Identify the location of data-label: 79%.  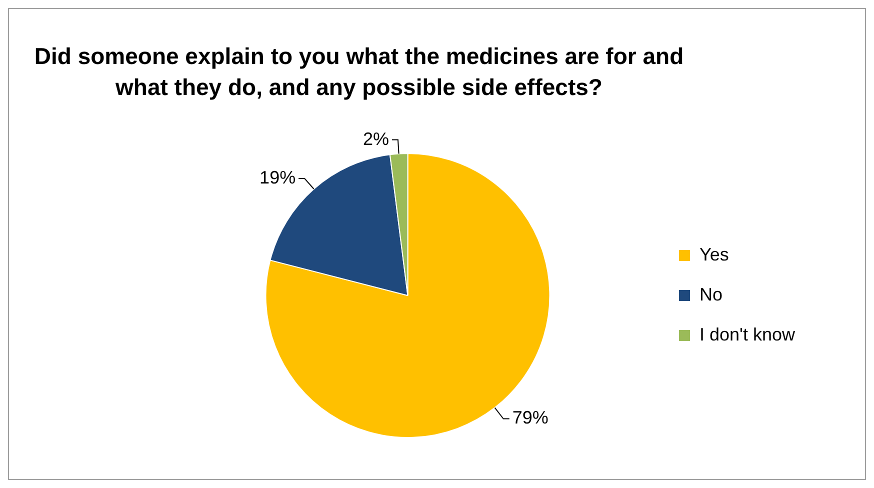
(530, 418).